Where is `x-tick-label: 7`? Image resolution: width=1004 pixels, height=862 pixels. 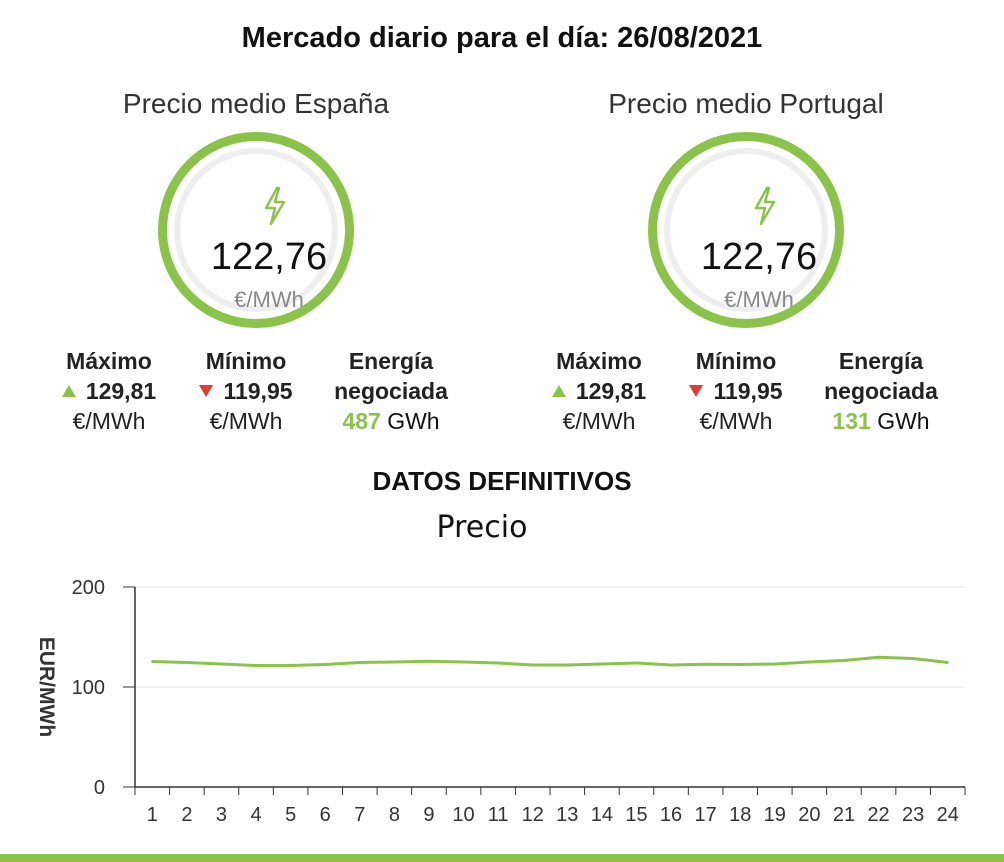
x-tick-label: 7 is located at coordinates (359, 815).